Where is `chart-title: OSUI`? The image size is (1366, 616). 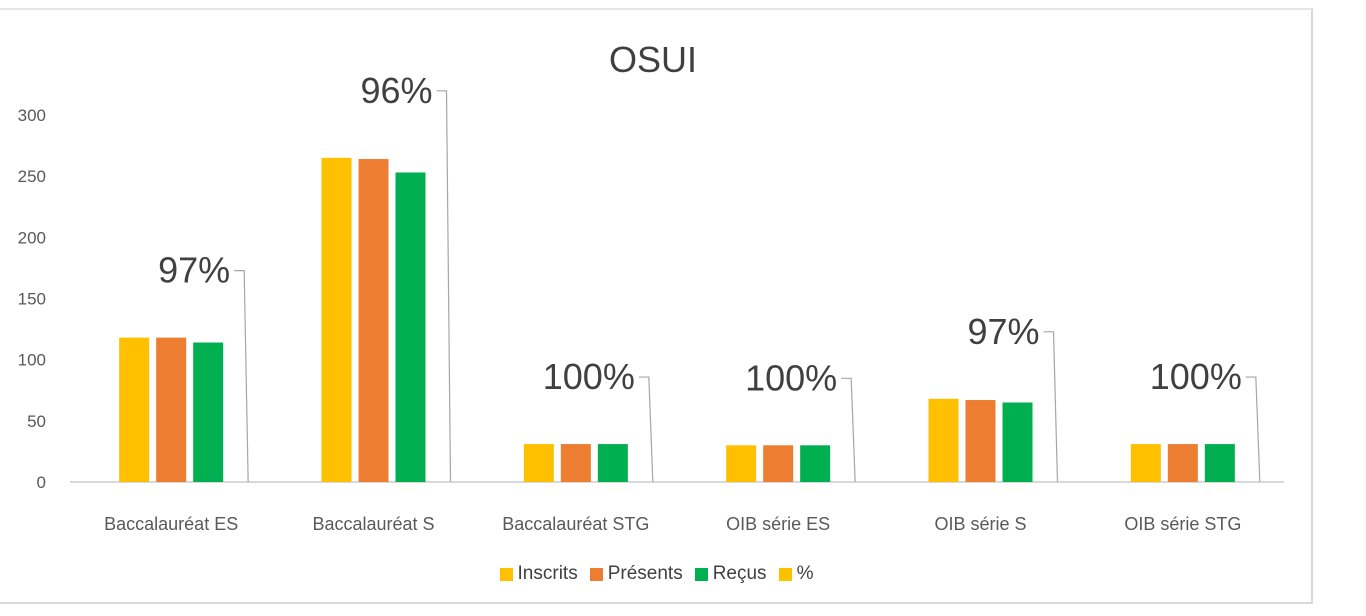
chart-title: OSUI is located at coordinates (653, 59).